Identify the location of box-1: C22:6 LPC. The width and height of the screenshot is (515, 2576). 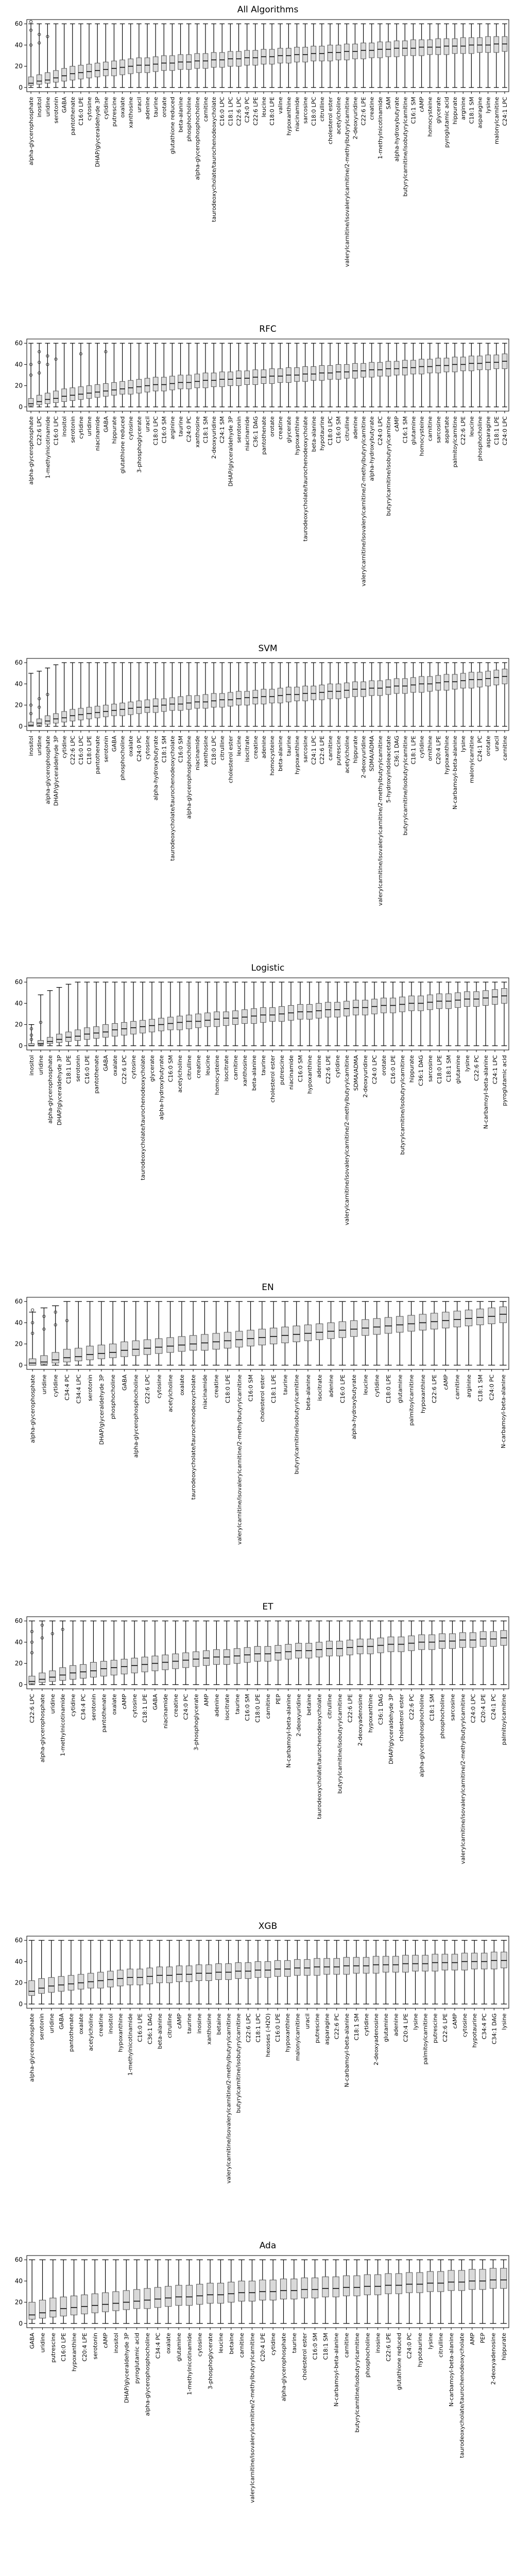
(32, 1671).